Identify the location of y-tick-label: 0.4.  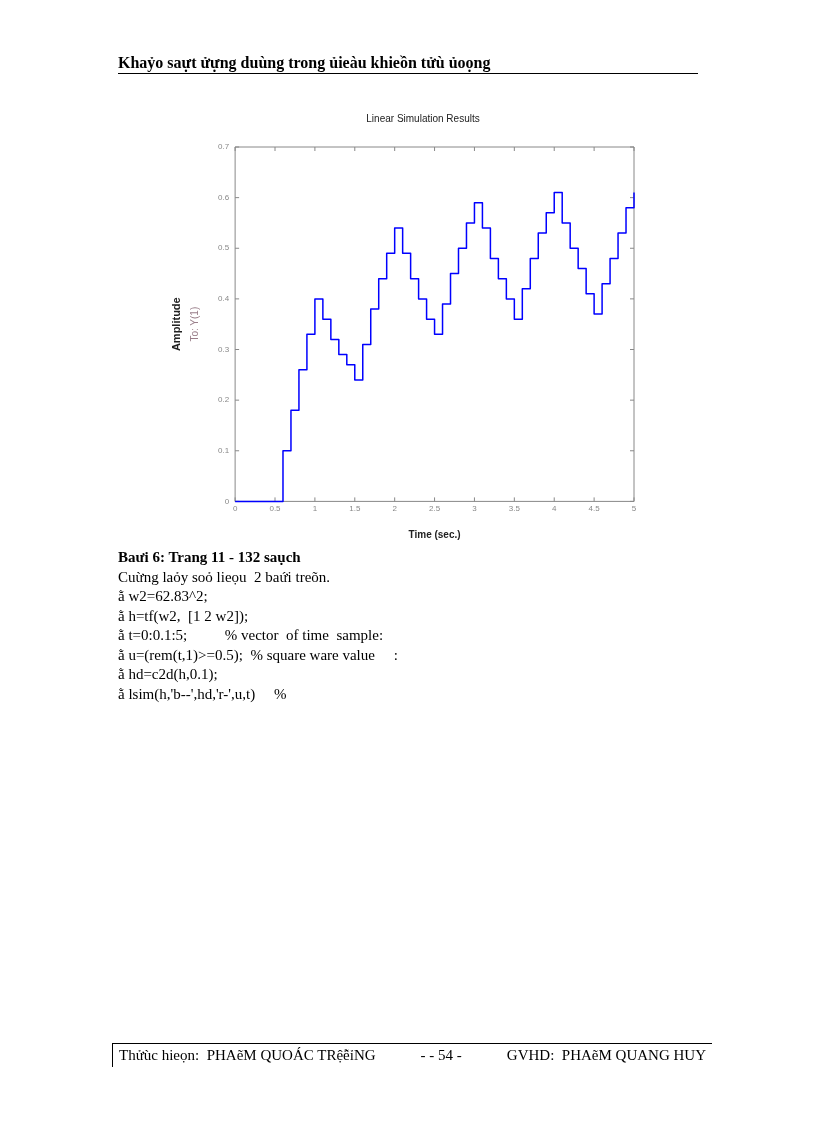
(224, 299).